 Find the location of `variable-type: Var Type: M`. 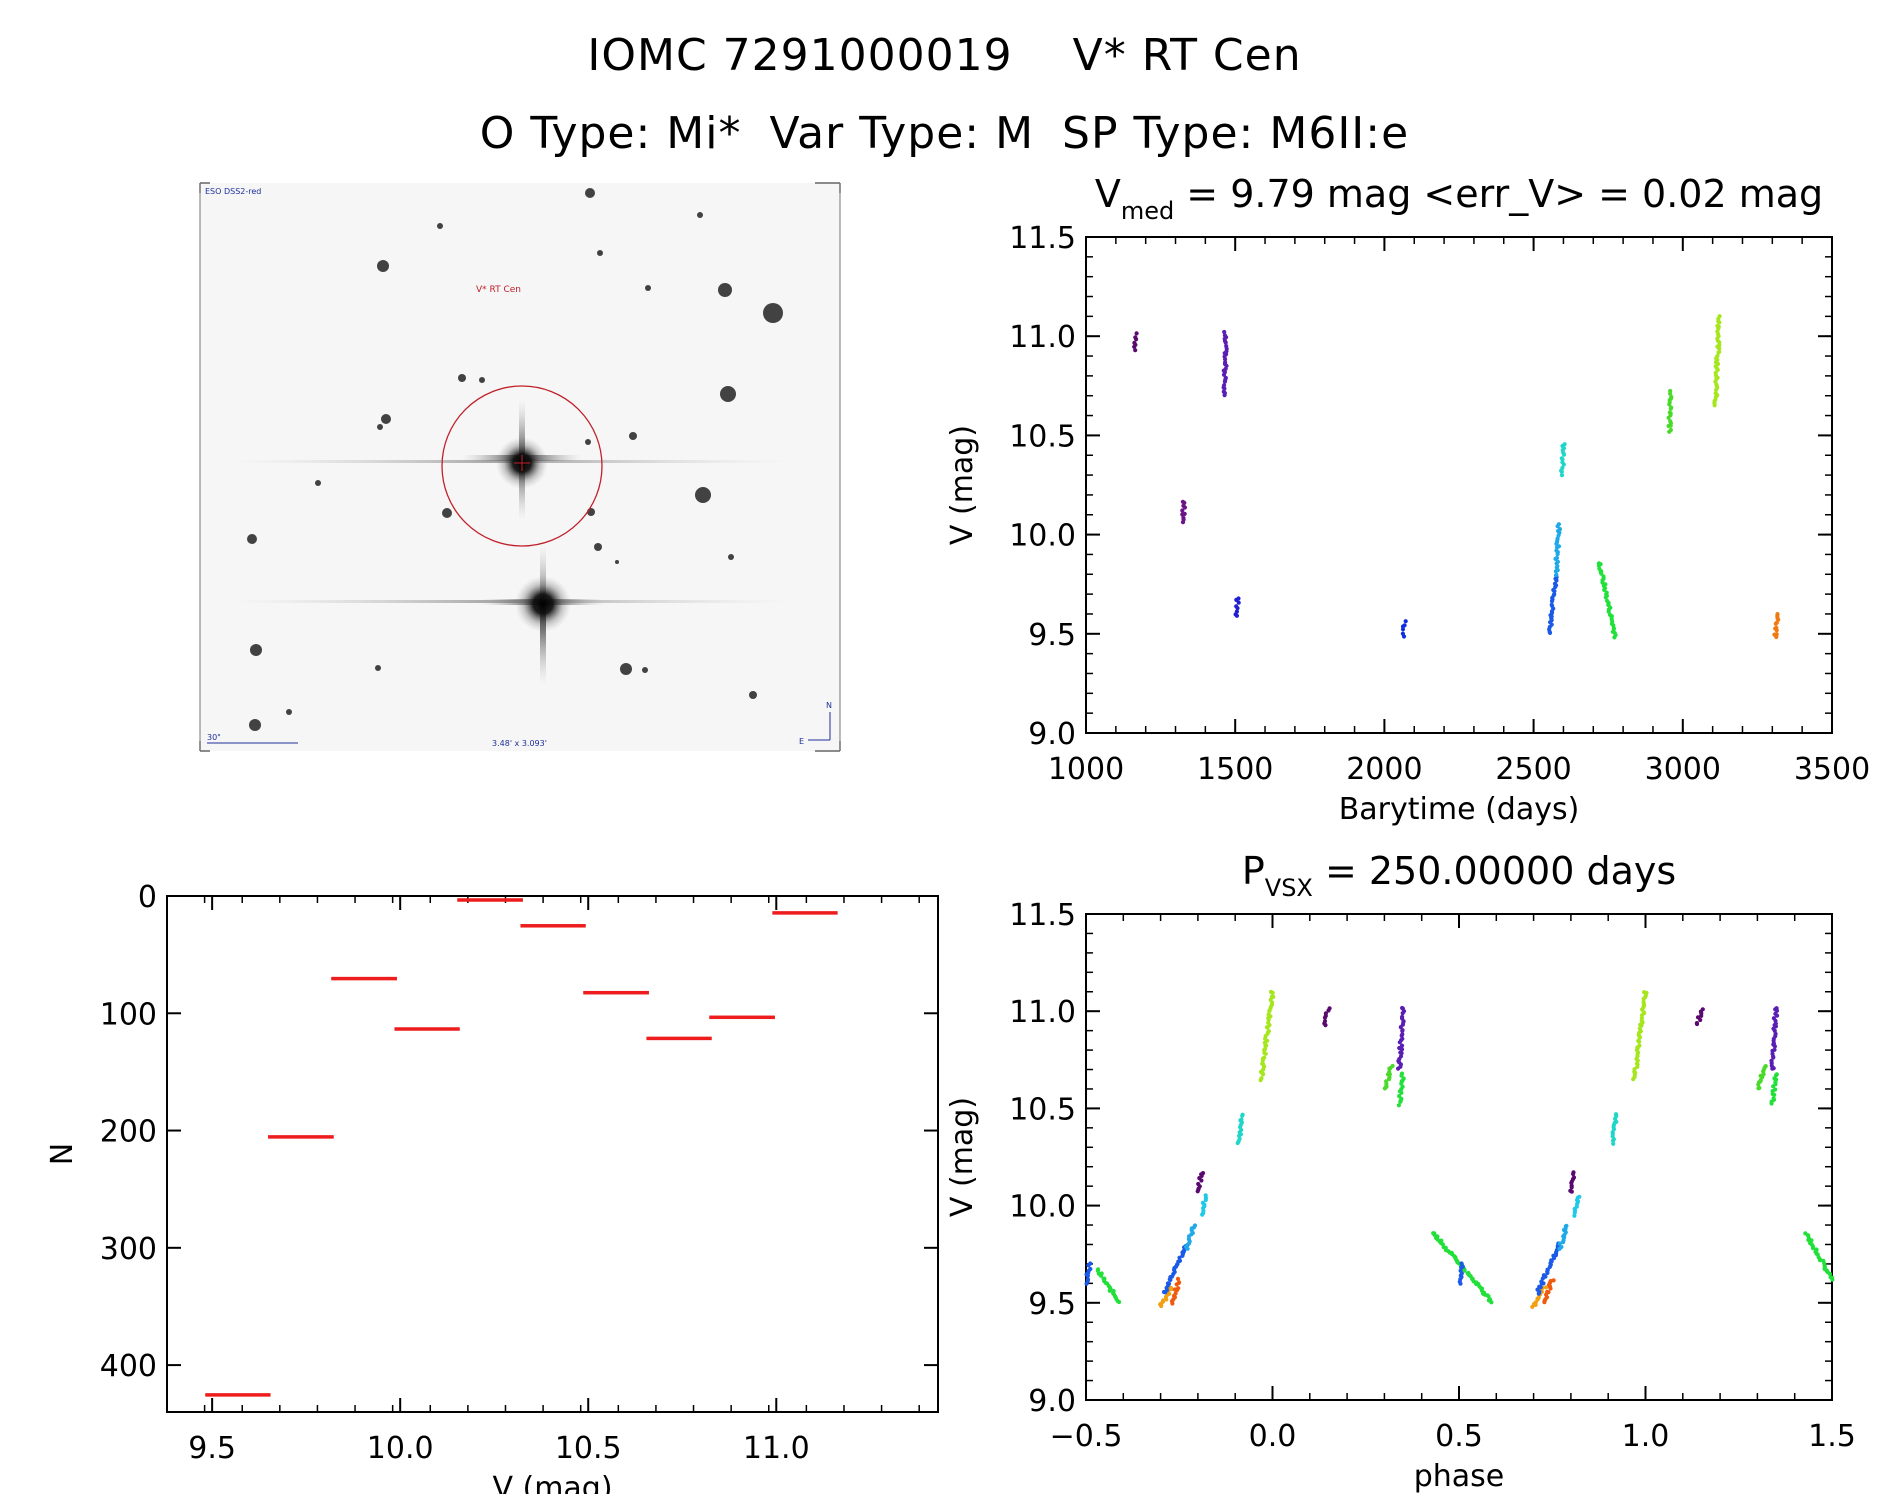

variable-type: Var Type: M is located at coordinates (902, 133).